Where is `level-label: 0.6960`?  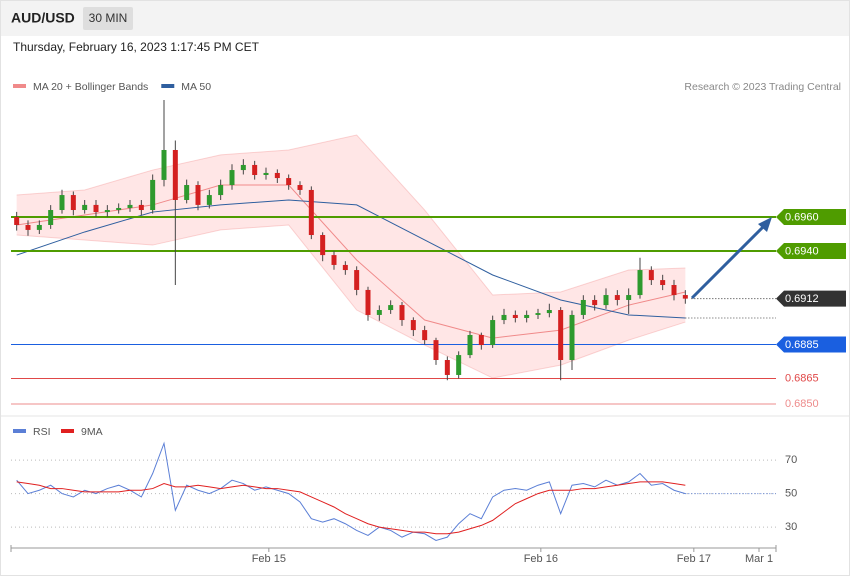
level-label: 0.6960 is located at coordinates (802, 217).